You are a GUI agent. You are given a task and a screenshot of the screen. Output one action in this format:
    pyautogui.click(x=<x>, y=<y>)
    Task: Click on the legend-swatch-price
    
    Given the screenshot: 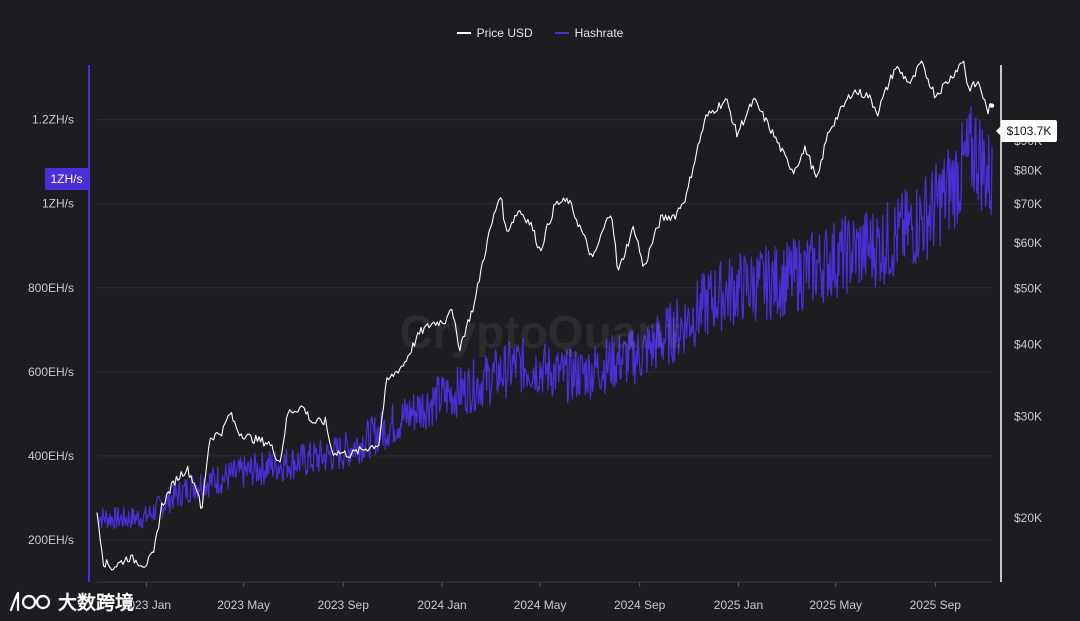 What is the action you would take?
    pyautogui.click(x=463, y=33)
    